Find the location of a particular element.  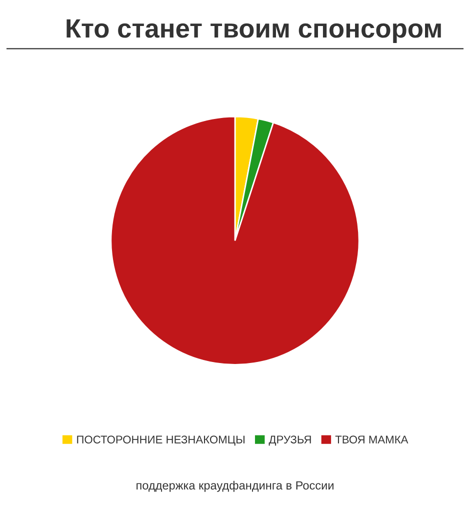

text: поддержка краудфандинга в России is located at coordinates (235, 486).